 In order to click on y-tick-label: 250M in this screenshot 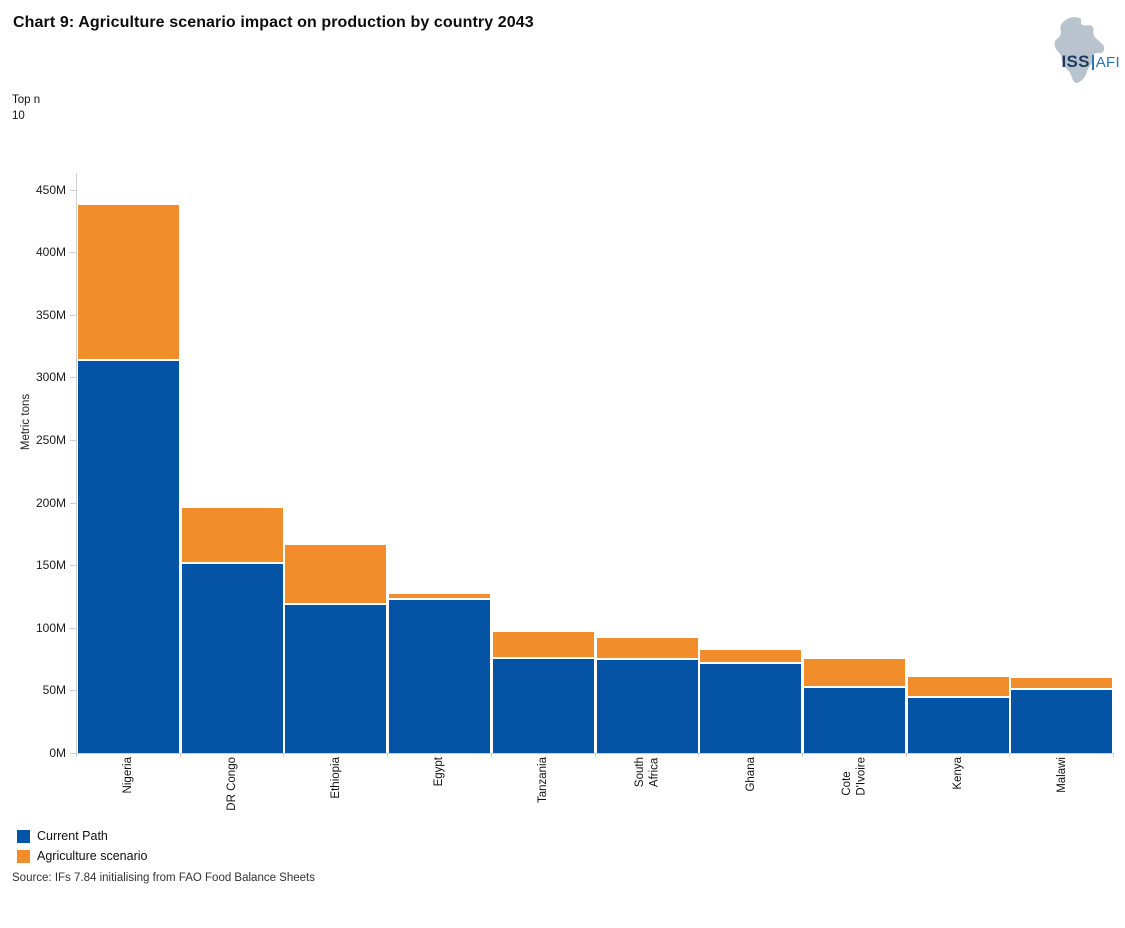, I will do `click(50, 440)`.